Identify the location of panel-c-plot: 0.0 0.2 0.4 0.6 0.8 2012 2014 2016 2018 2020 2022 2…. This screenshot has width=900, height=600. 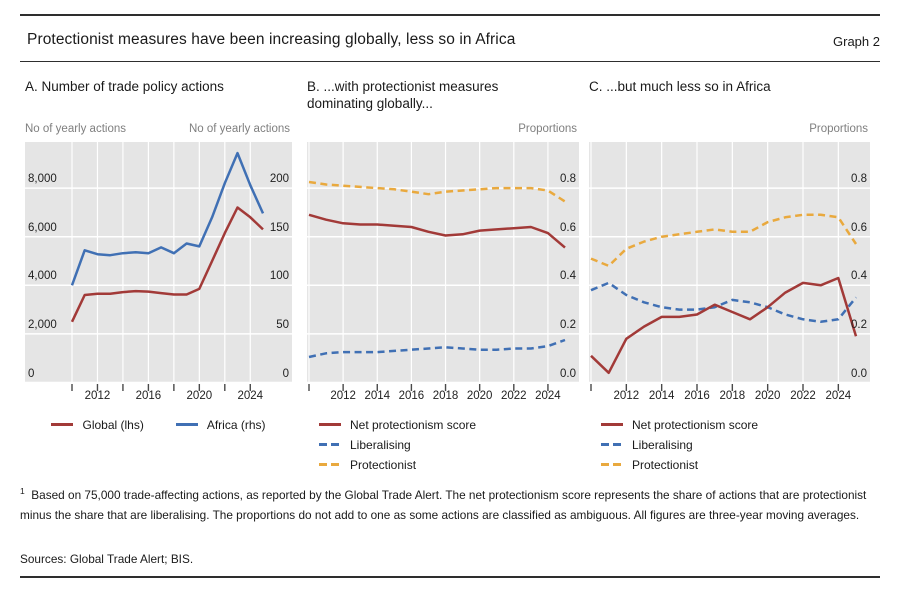
(729, 272).